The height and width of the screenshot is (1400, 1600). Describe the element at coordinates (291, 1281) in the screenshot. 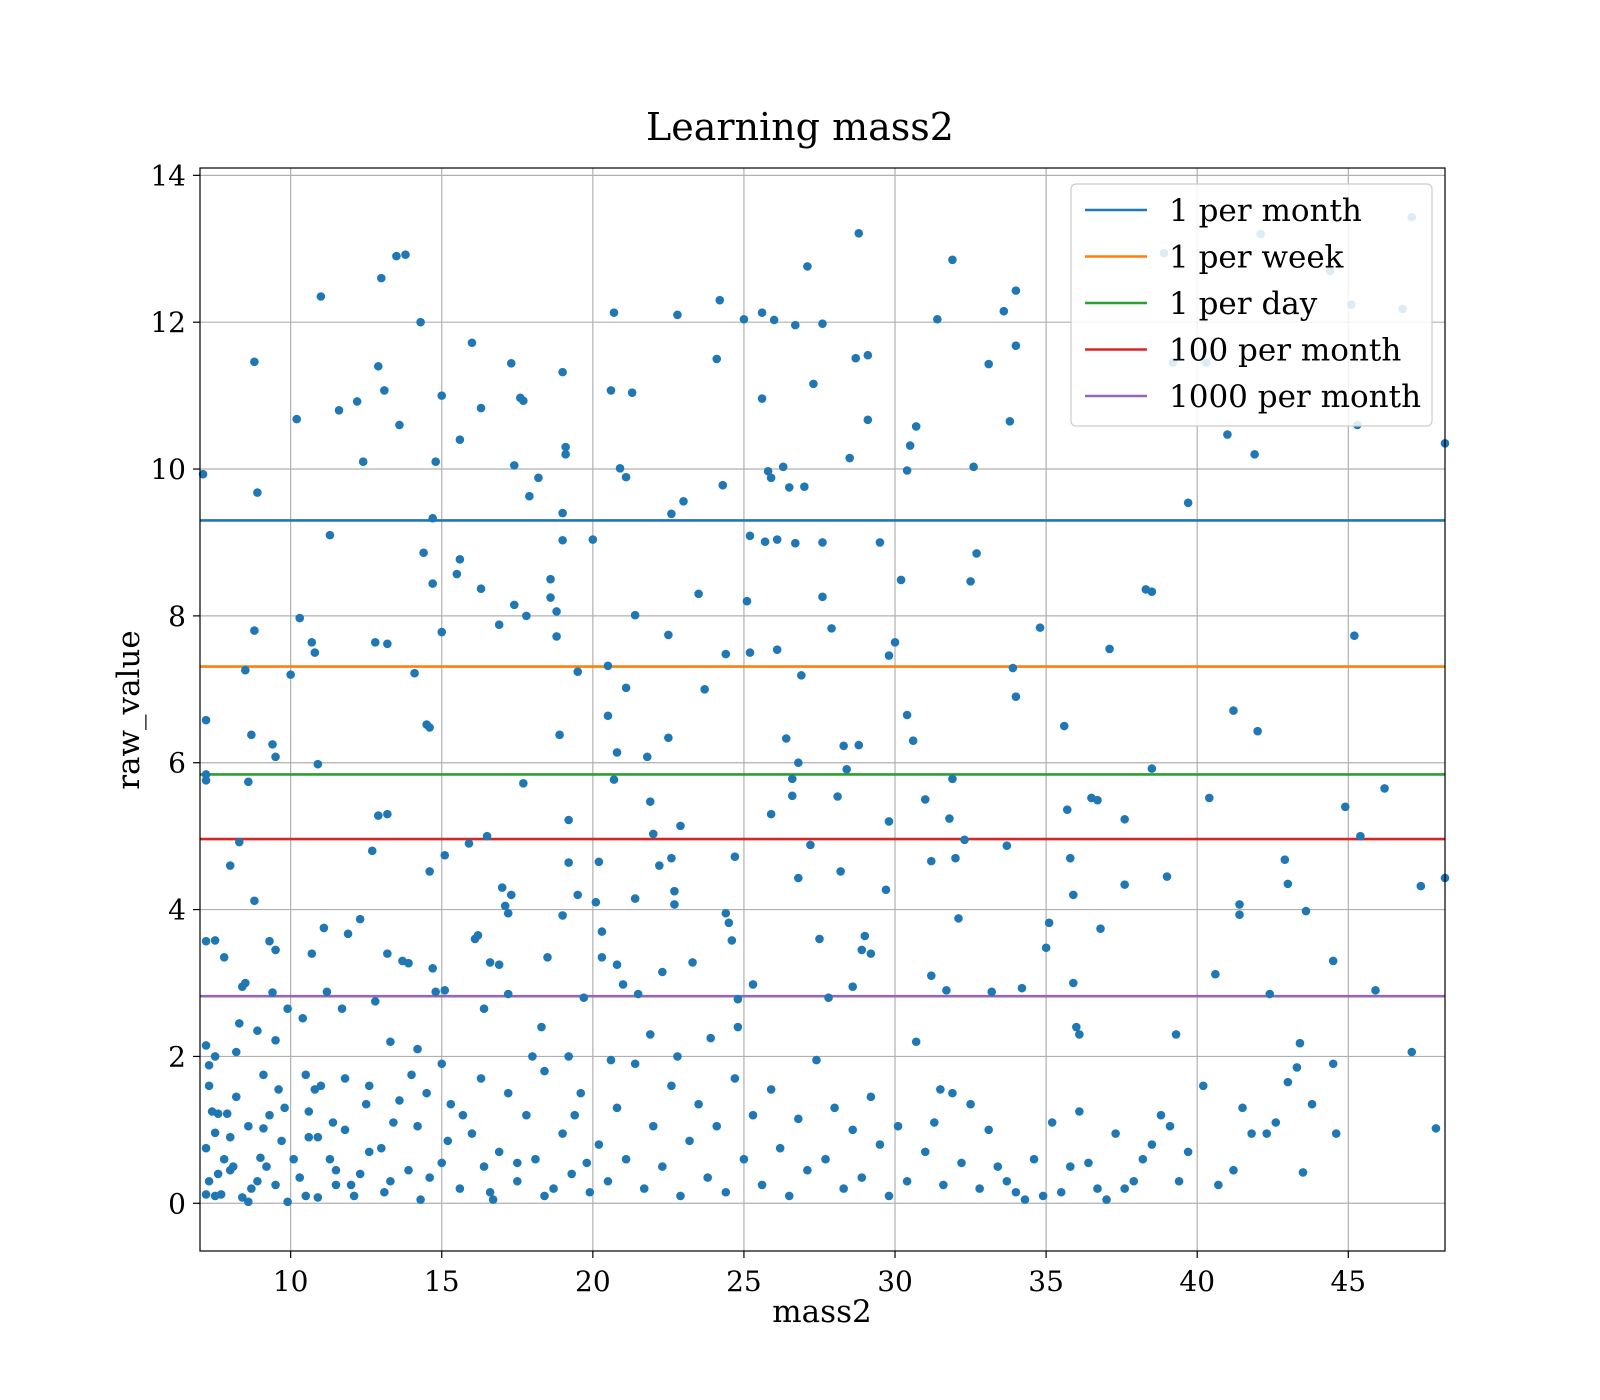

I see `x-tick-label: 10` at that location.